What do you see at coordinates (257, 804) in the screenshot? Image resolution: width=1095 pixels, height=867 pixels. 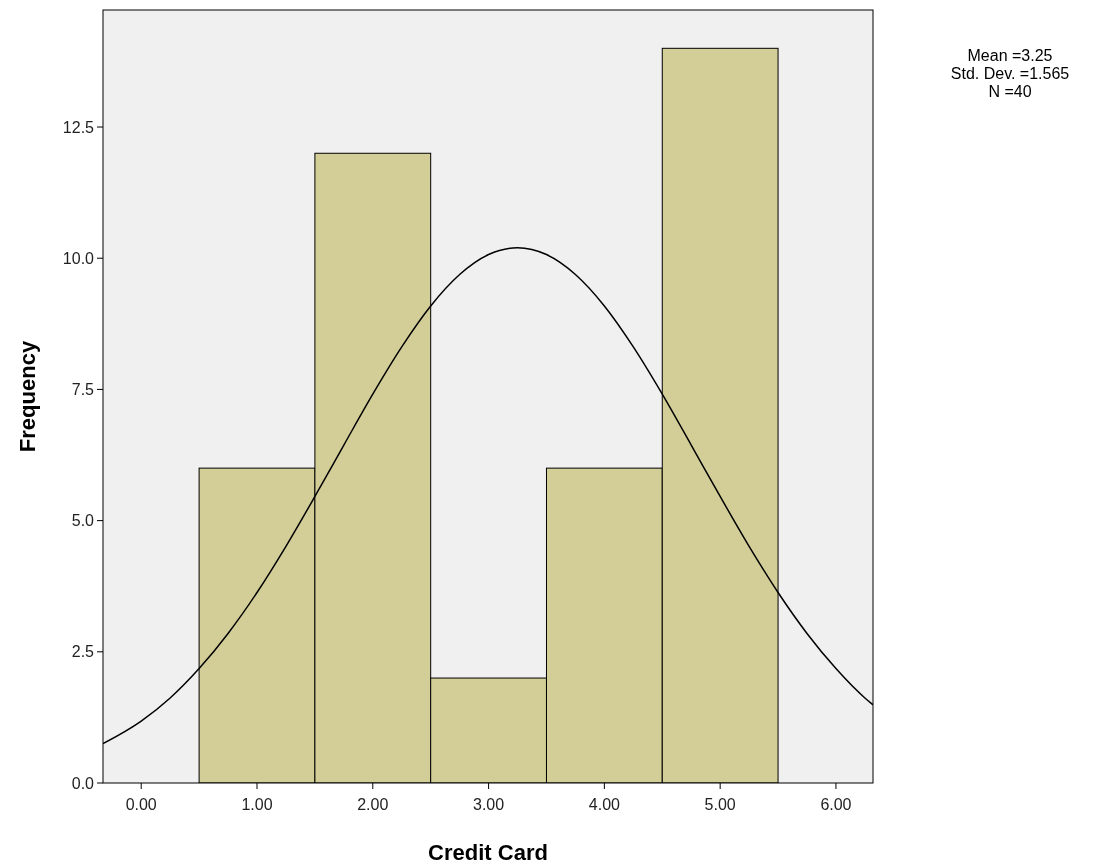 I see `x-tick-label: 1.00` at bounding box center [257, 804].